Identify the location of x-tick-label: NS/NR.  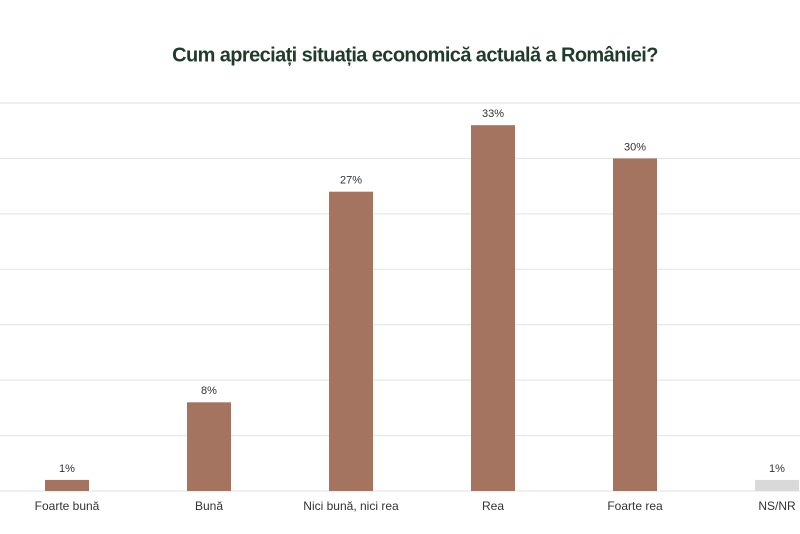
(777, 506).